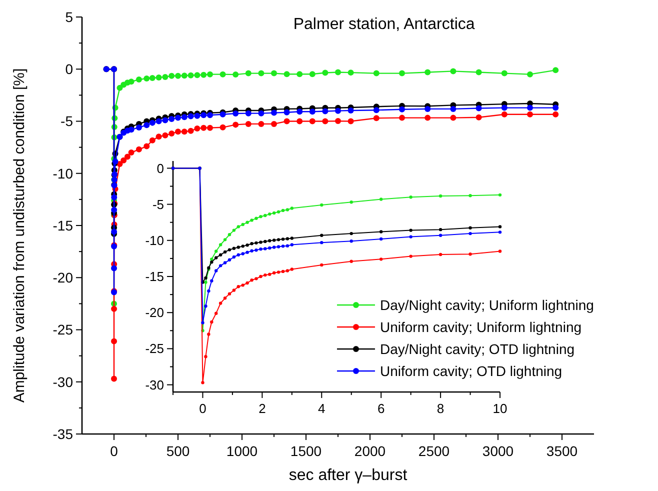  Describe the element at coordinates (498, 451) in the screenshot. I see `x-tick-label: 3000` at that location.